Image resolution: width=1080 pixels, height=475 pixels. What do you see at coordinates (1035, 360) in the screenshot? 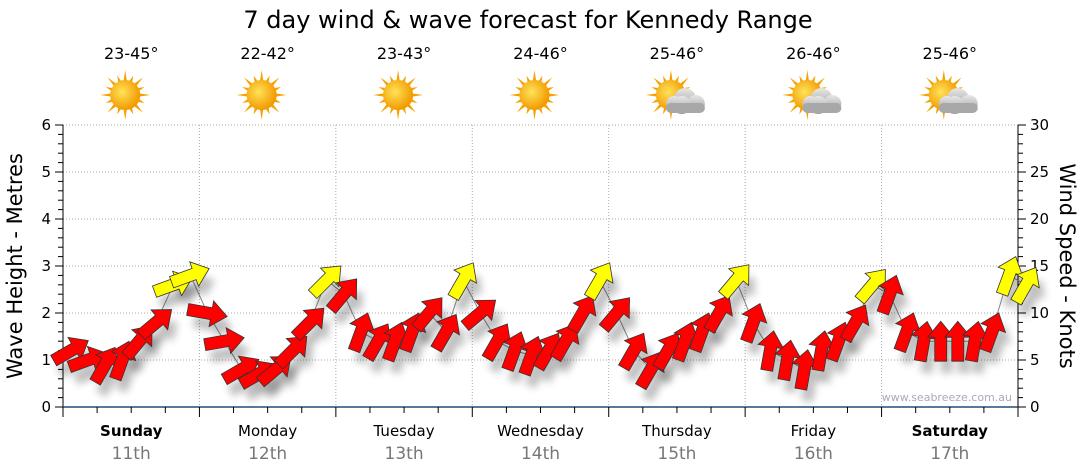
I see `y2-tick-label: 5` at bounding box center [1035, 360].